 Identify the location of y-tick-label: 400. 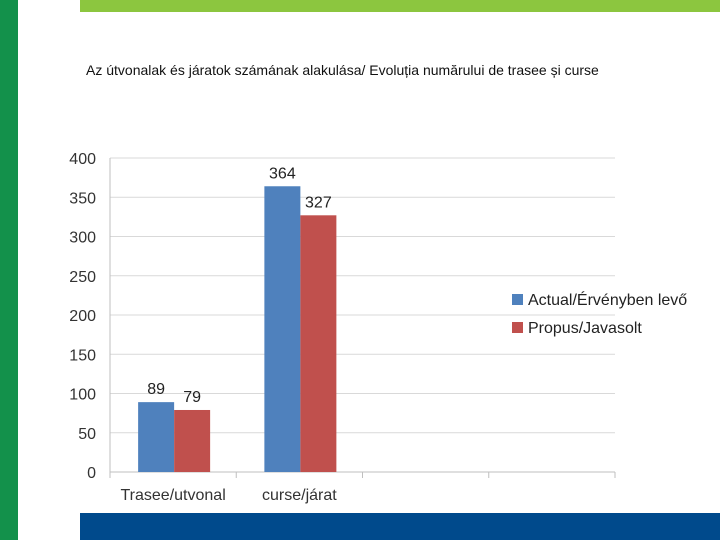
(82, 159).